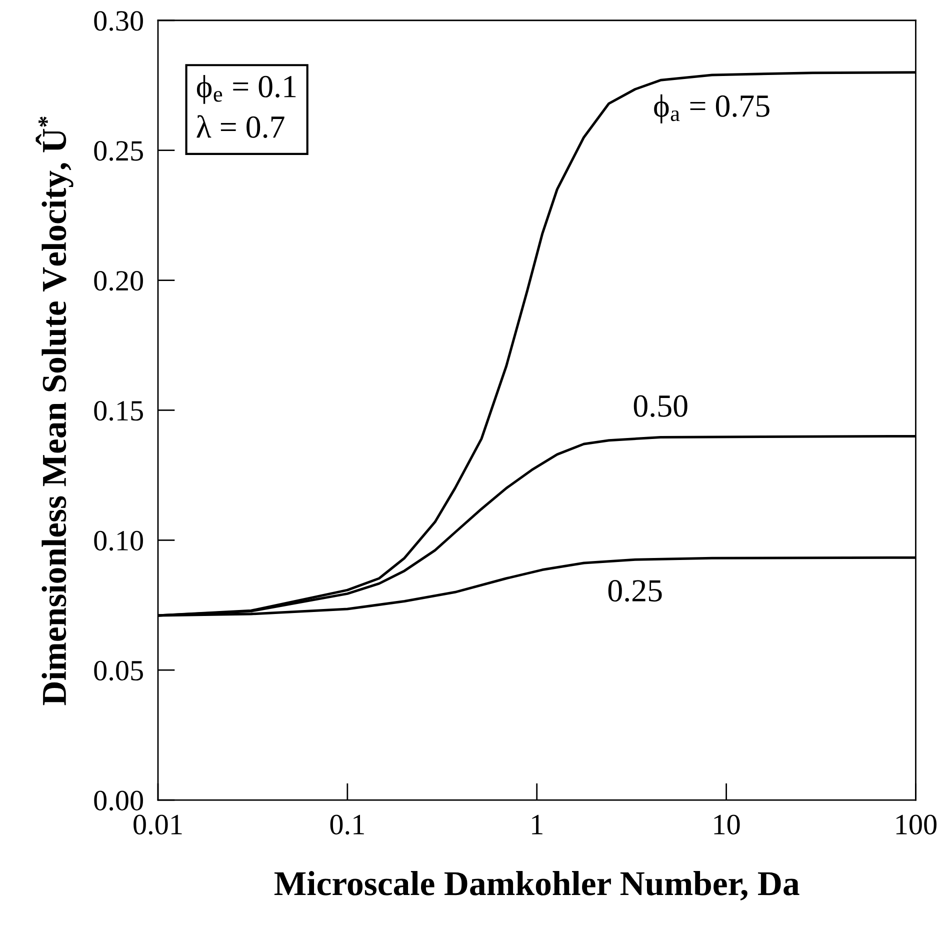 The width and height of the screenshot is (946, 926). I want to click on y-tick-label: 0.20, so click(118, 280).